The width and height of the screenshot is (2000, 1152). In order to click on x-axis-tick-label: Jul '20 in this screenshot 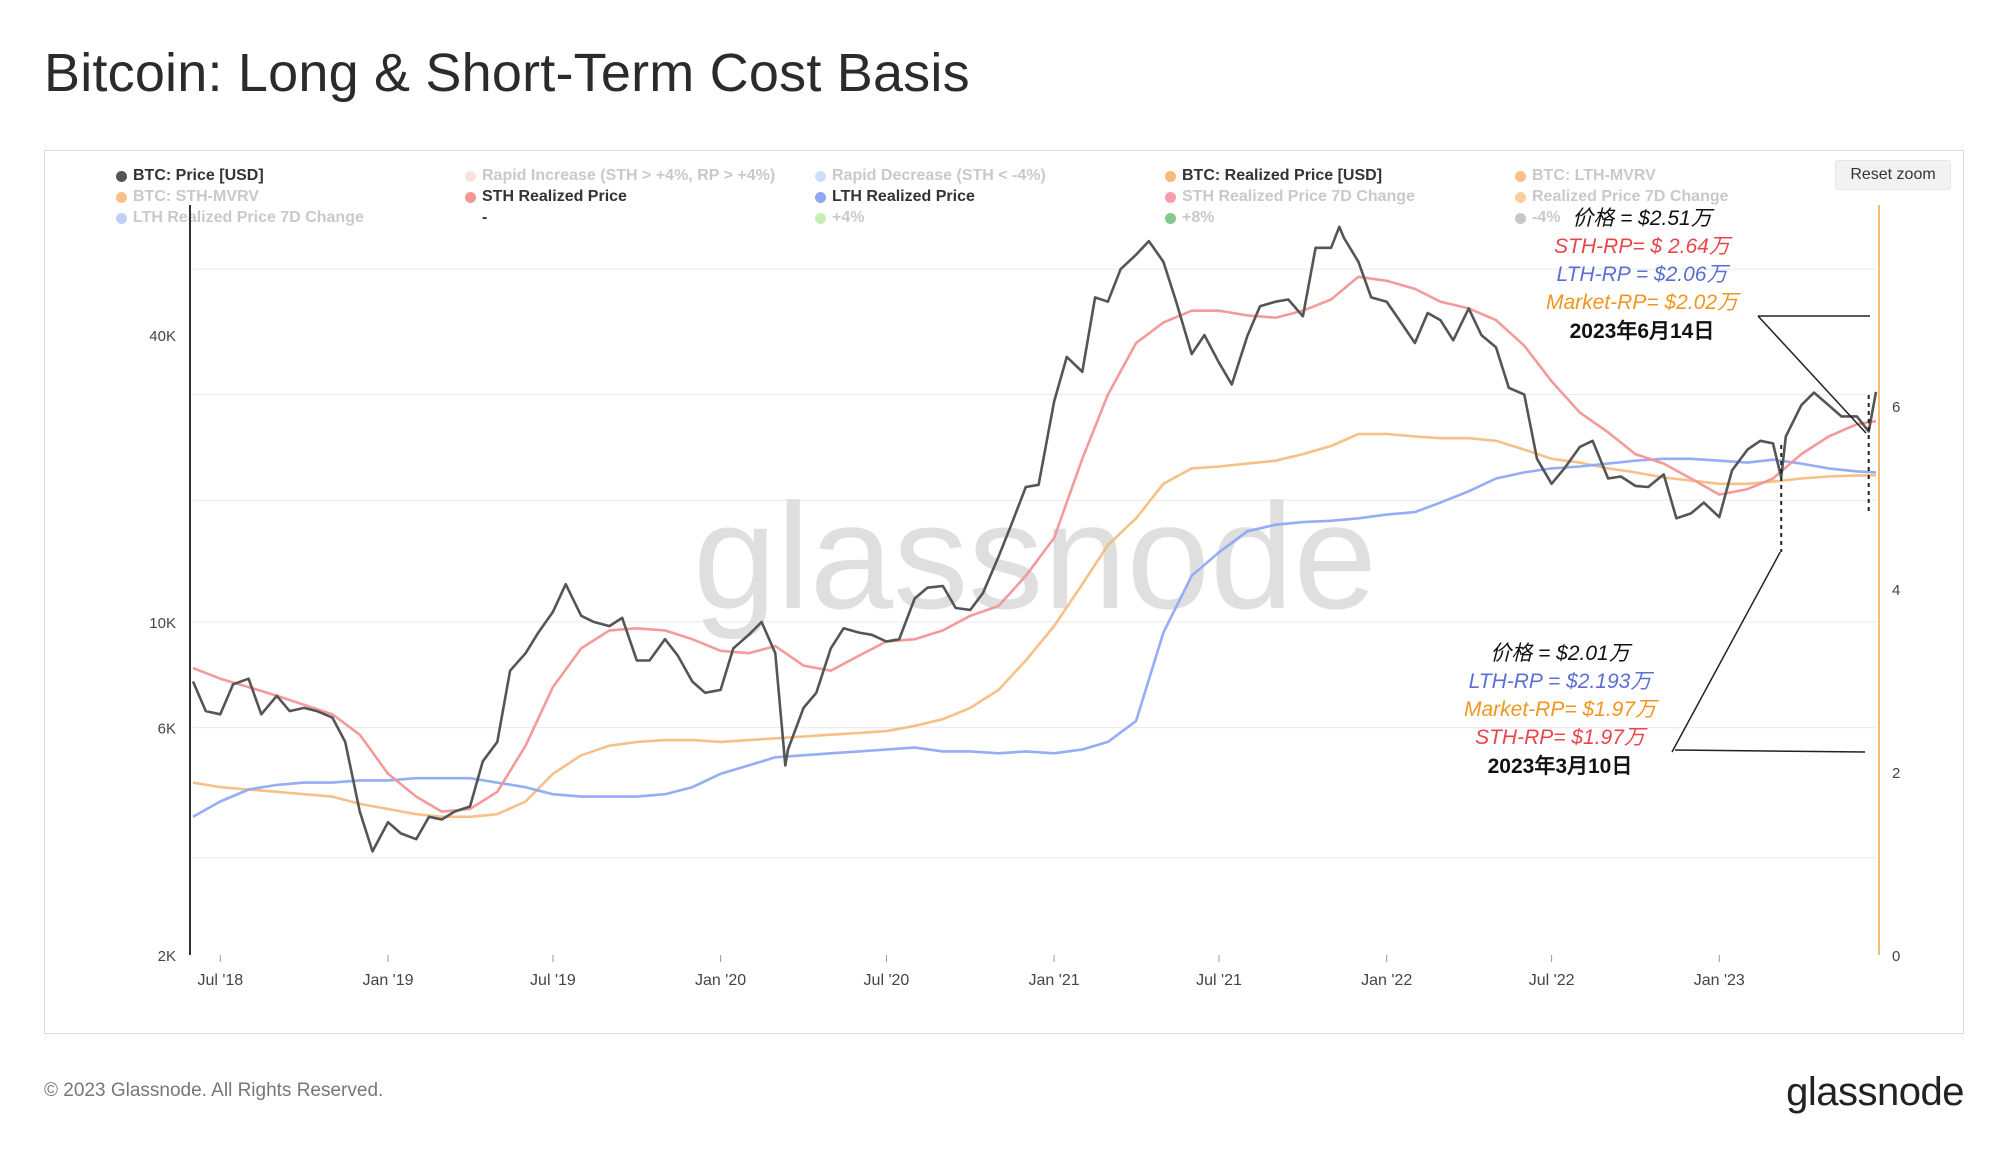, I will do `click(887, 980)`.